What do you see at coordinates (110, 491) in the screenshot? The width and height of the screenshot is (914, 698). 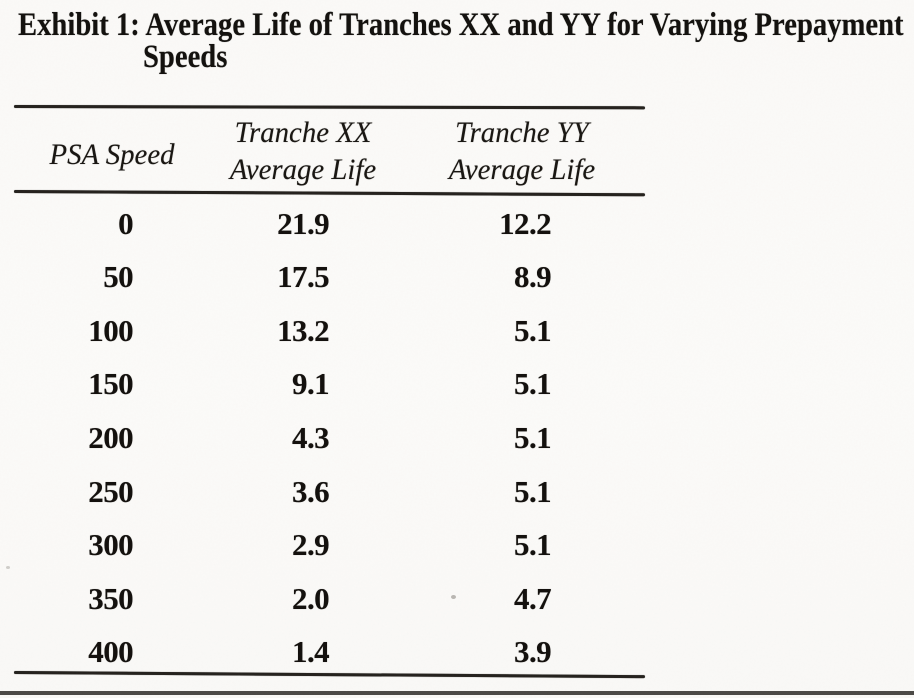 I see `psa-speed-cell: 250` at bounding box center [110, 491].